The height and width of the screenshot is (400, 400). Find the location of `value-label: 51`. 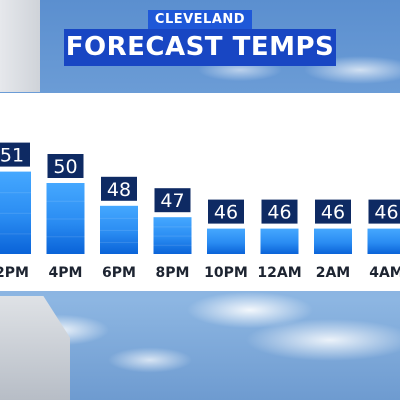

value-label: 51 is located at coordinates (12, 156).